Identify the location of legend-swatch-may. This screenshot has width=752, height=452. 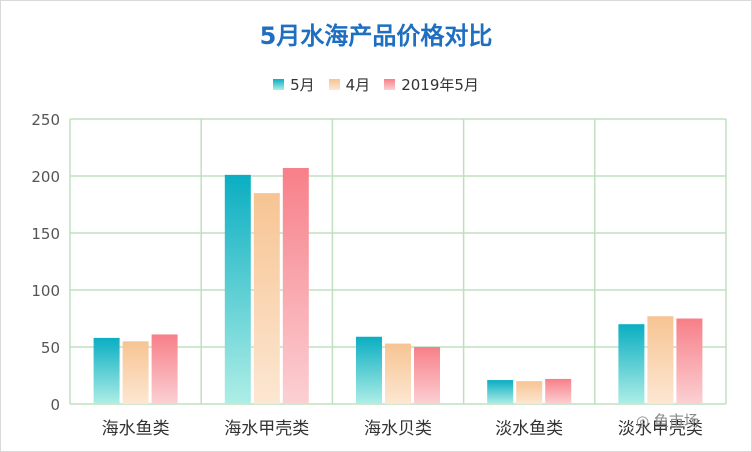
(279, 84).